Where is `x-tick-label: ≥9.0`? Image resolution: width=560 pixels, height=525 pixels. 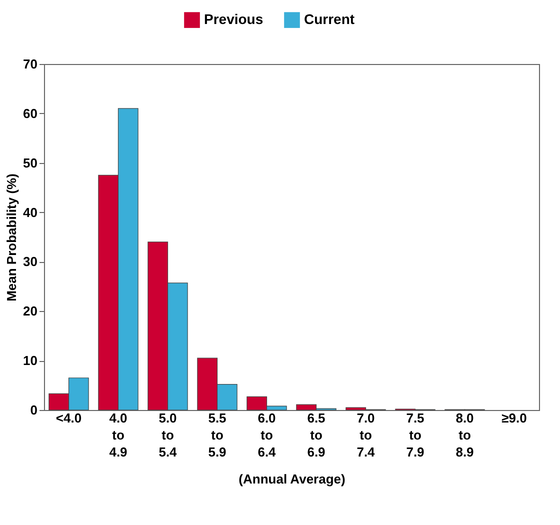 x-tick-label: ≥9.0 is located at coordinates (514, 418).